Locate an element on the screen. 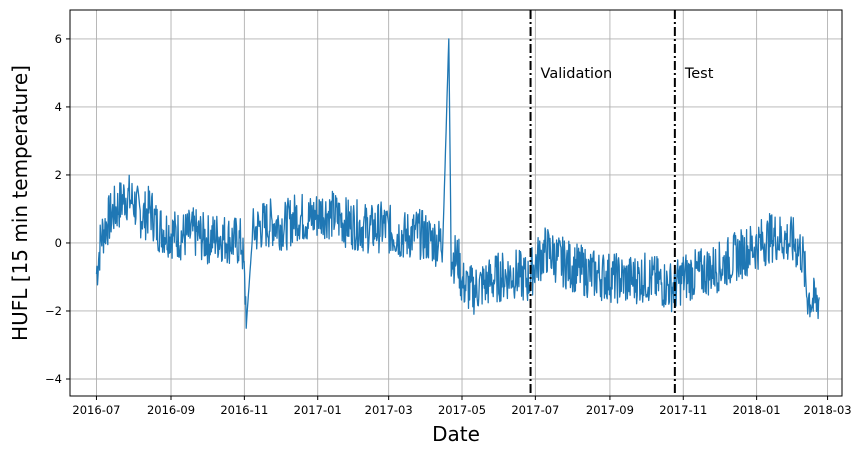 This screenshot has height=457, width=857. y-tick-label: 0 is located at coordinates (58, 243).